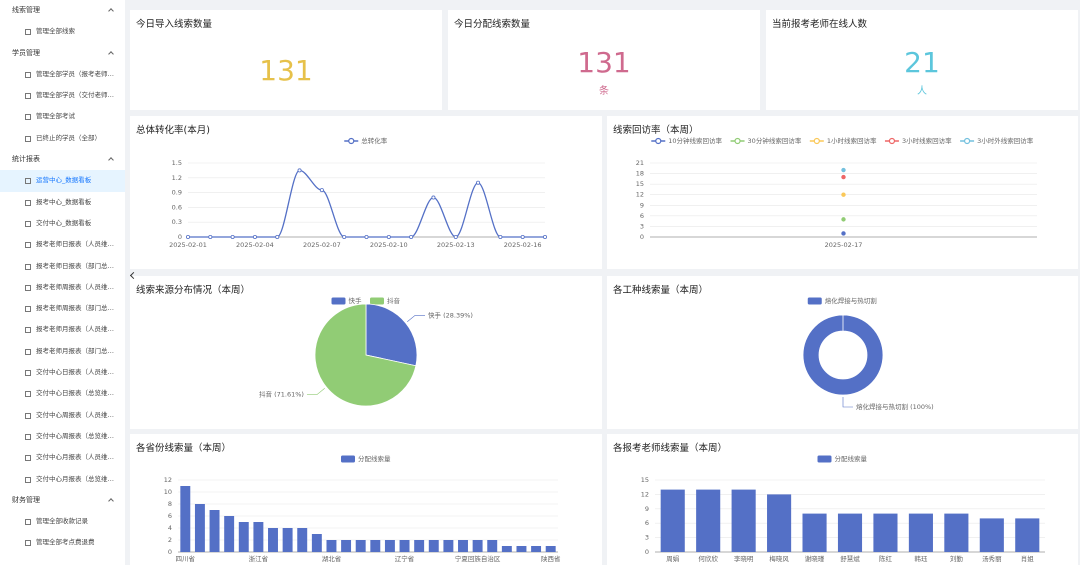 This screenshot has width=1080, height=565. What do you see at coordinates (744, 558) in the screenshot?
I see `x-tick-label: 李晓明` at bounding box center [744, 558].